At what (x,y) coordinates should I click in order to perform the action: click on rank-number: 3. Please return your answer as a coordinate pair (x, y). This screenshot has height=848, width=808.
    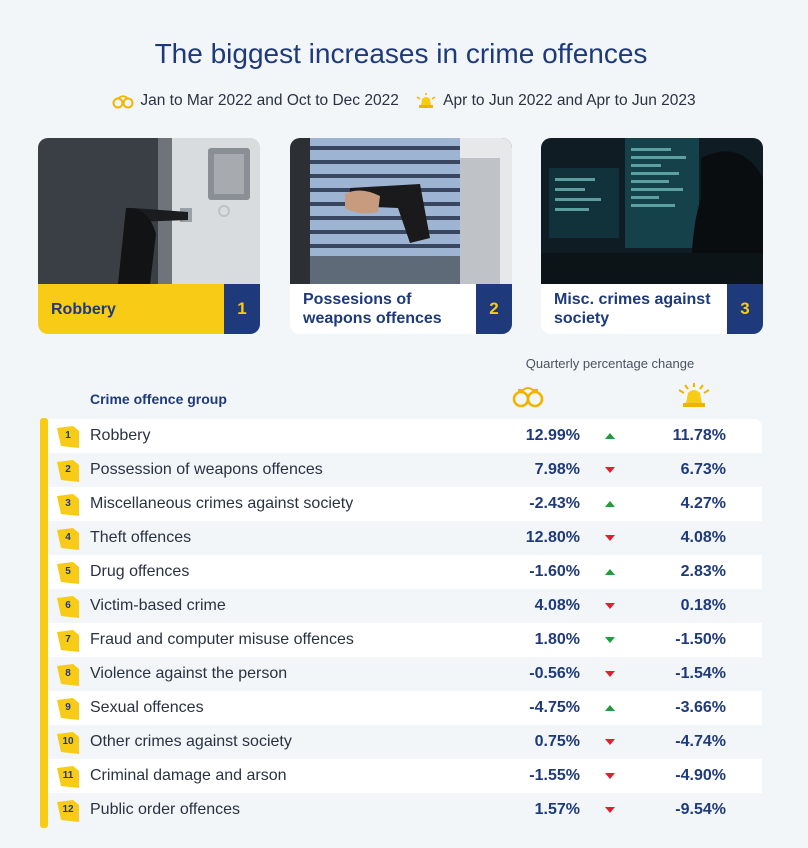
    Looking at the image, I should click on (68, 503).